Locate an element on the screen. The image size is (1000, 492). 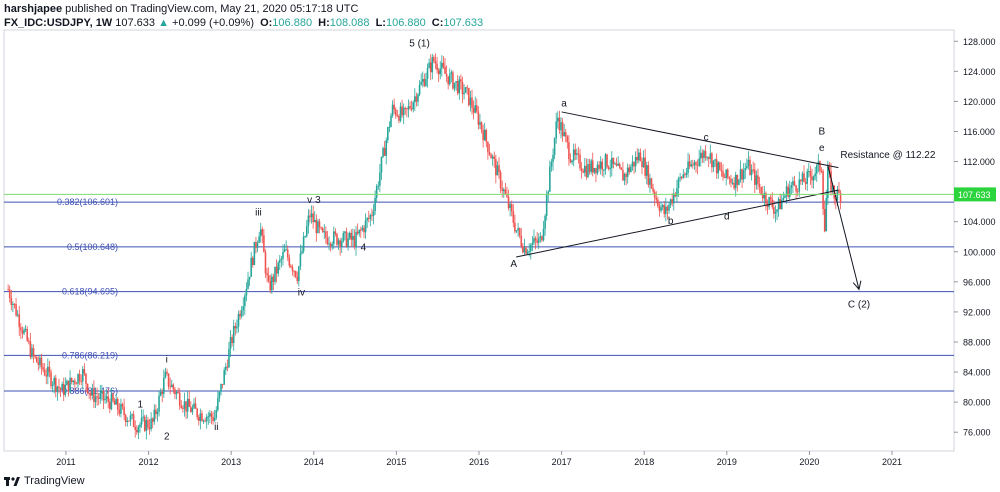
footer-brand: TradingView is located at coordinates (54, 481).